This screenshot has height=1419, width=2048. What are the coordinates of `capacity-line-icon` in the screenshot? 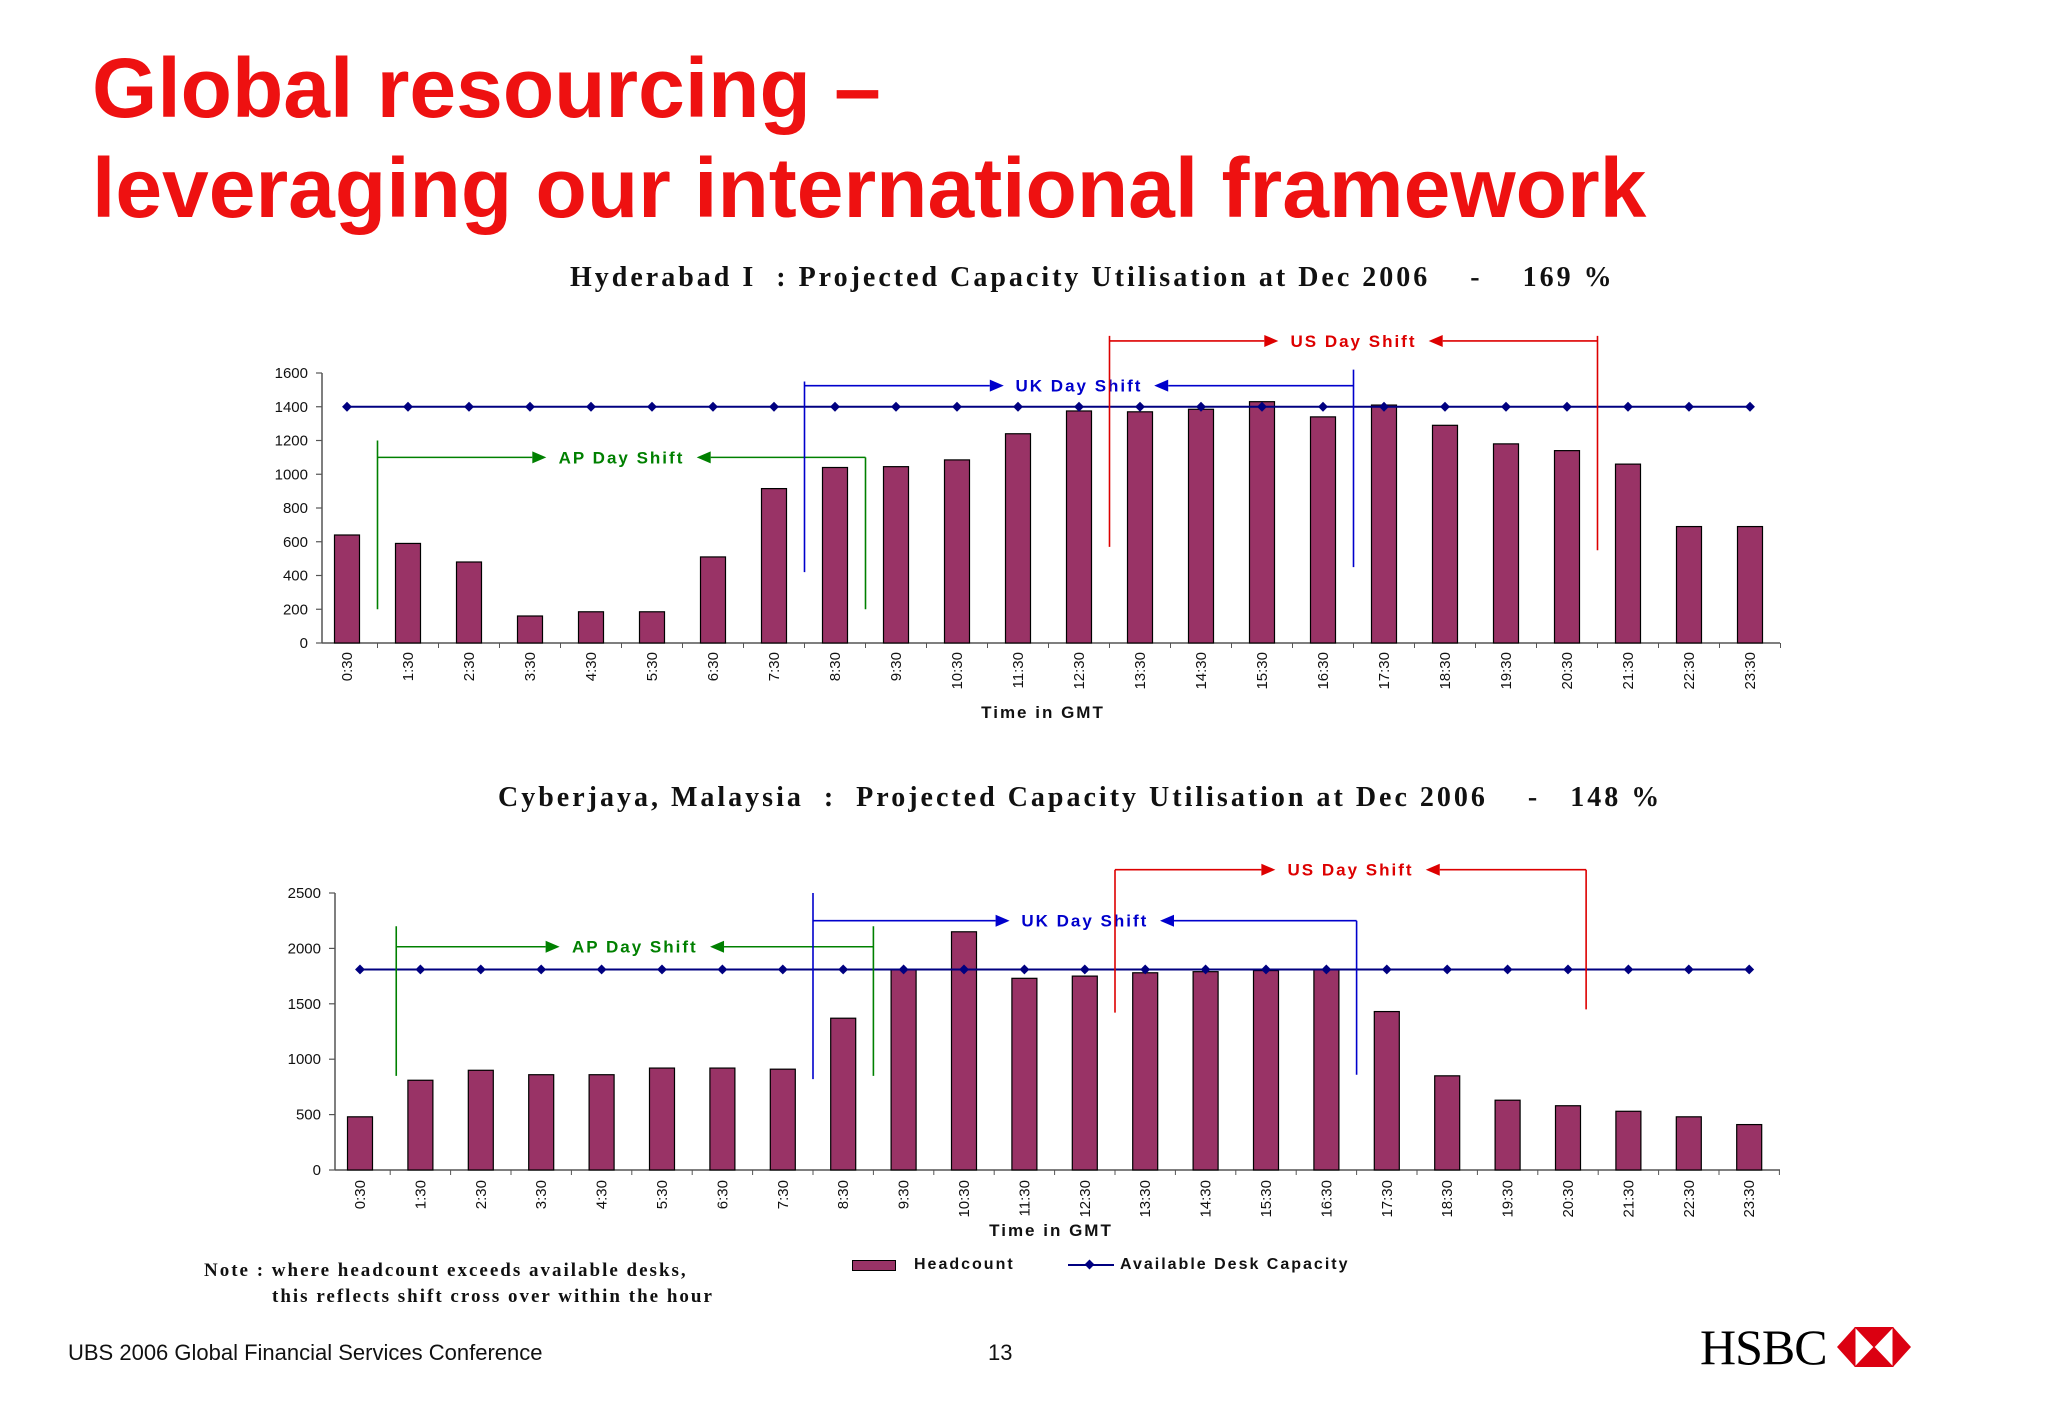 It's located at (1091, 1265).